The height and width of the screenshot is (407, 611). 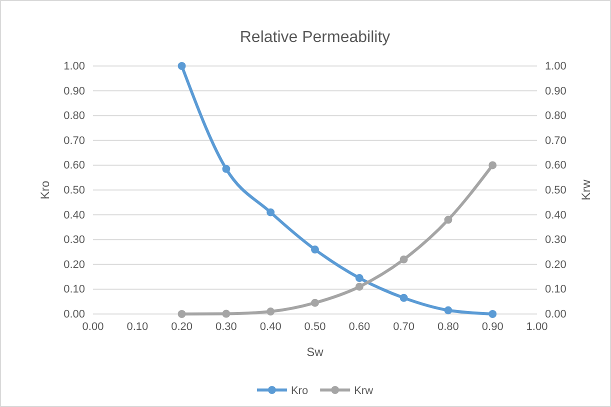 I want to click on y-tick-label: 0.60, so click(x=74, y=166).